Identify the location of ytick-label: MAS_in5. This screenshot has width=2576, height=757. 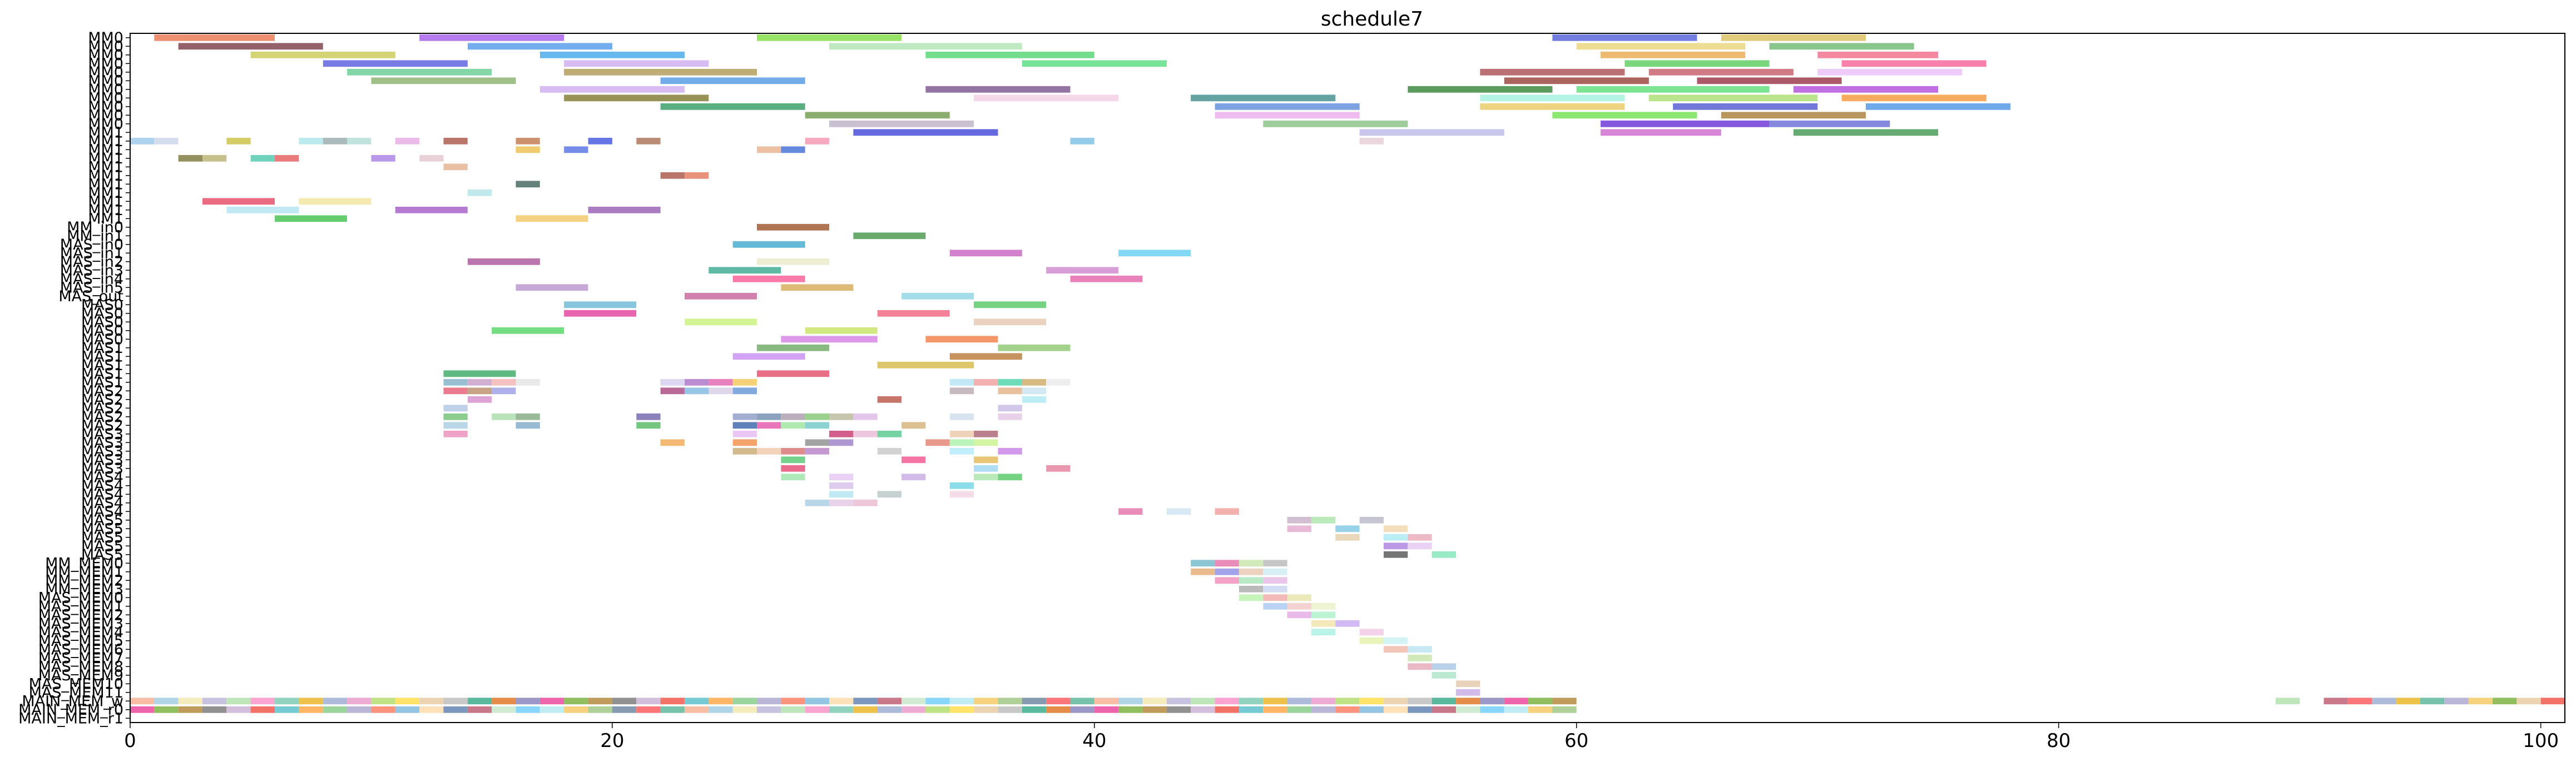
(92, 287).